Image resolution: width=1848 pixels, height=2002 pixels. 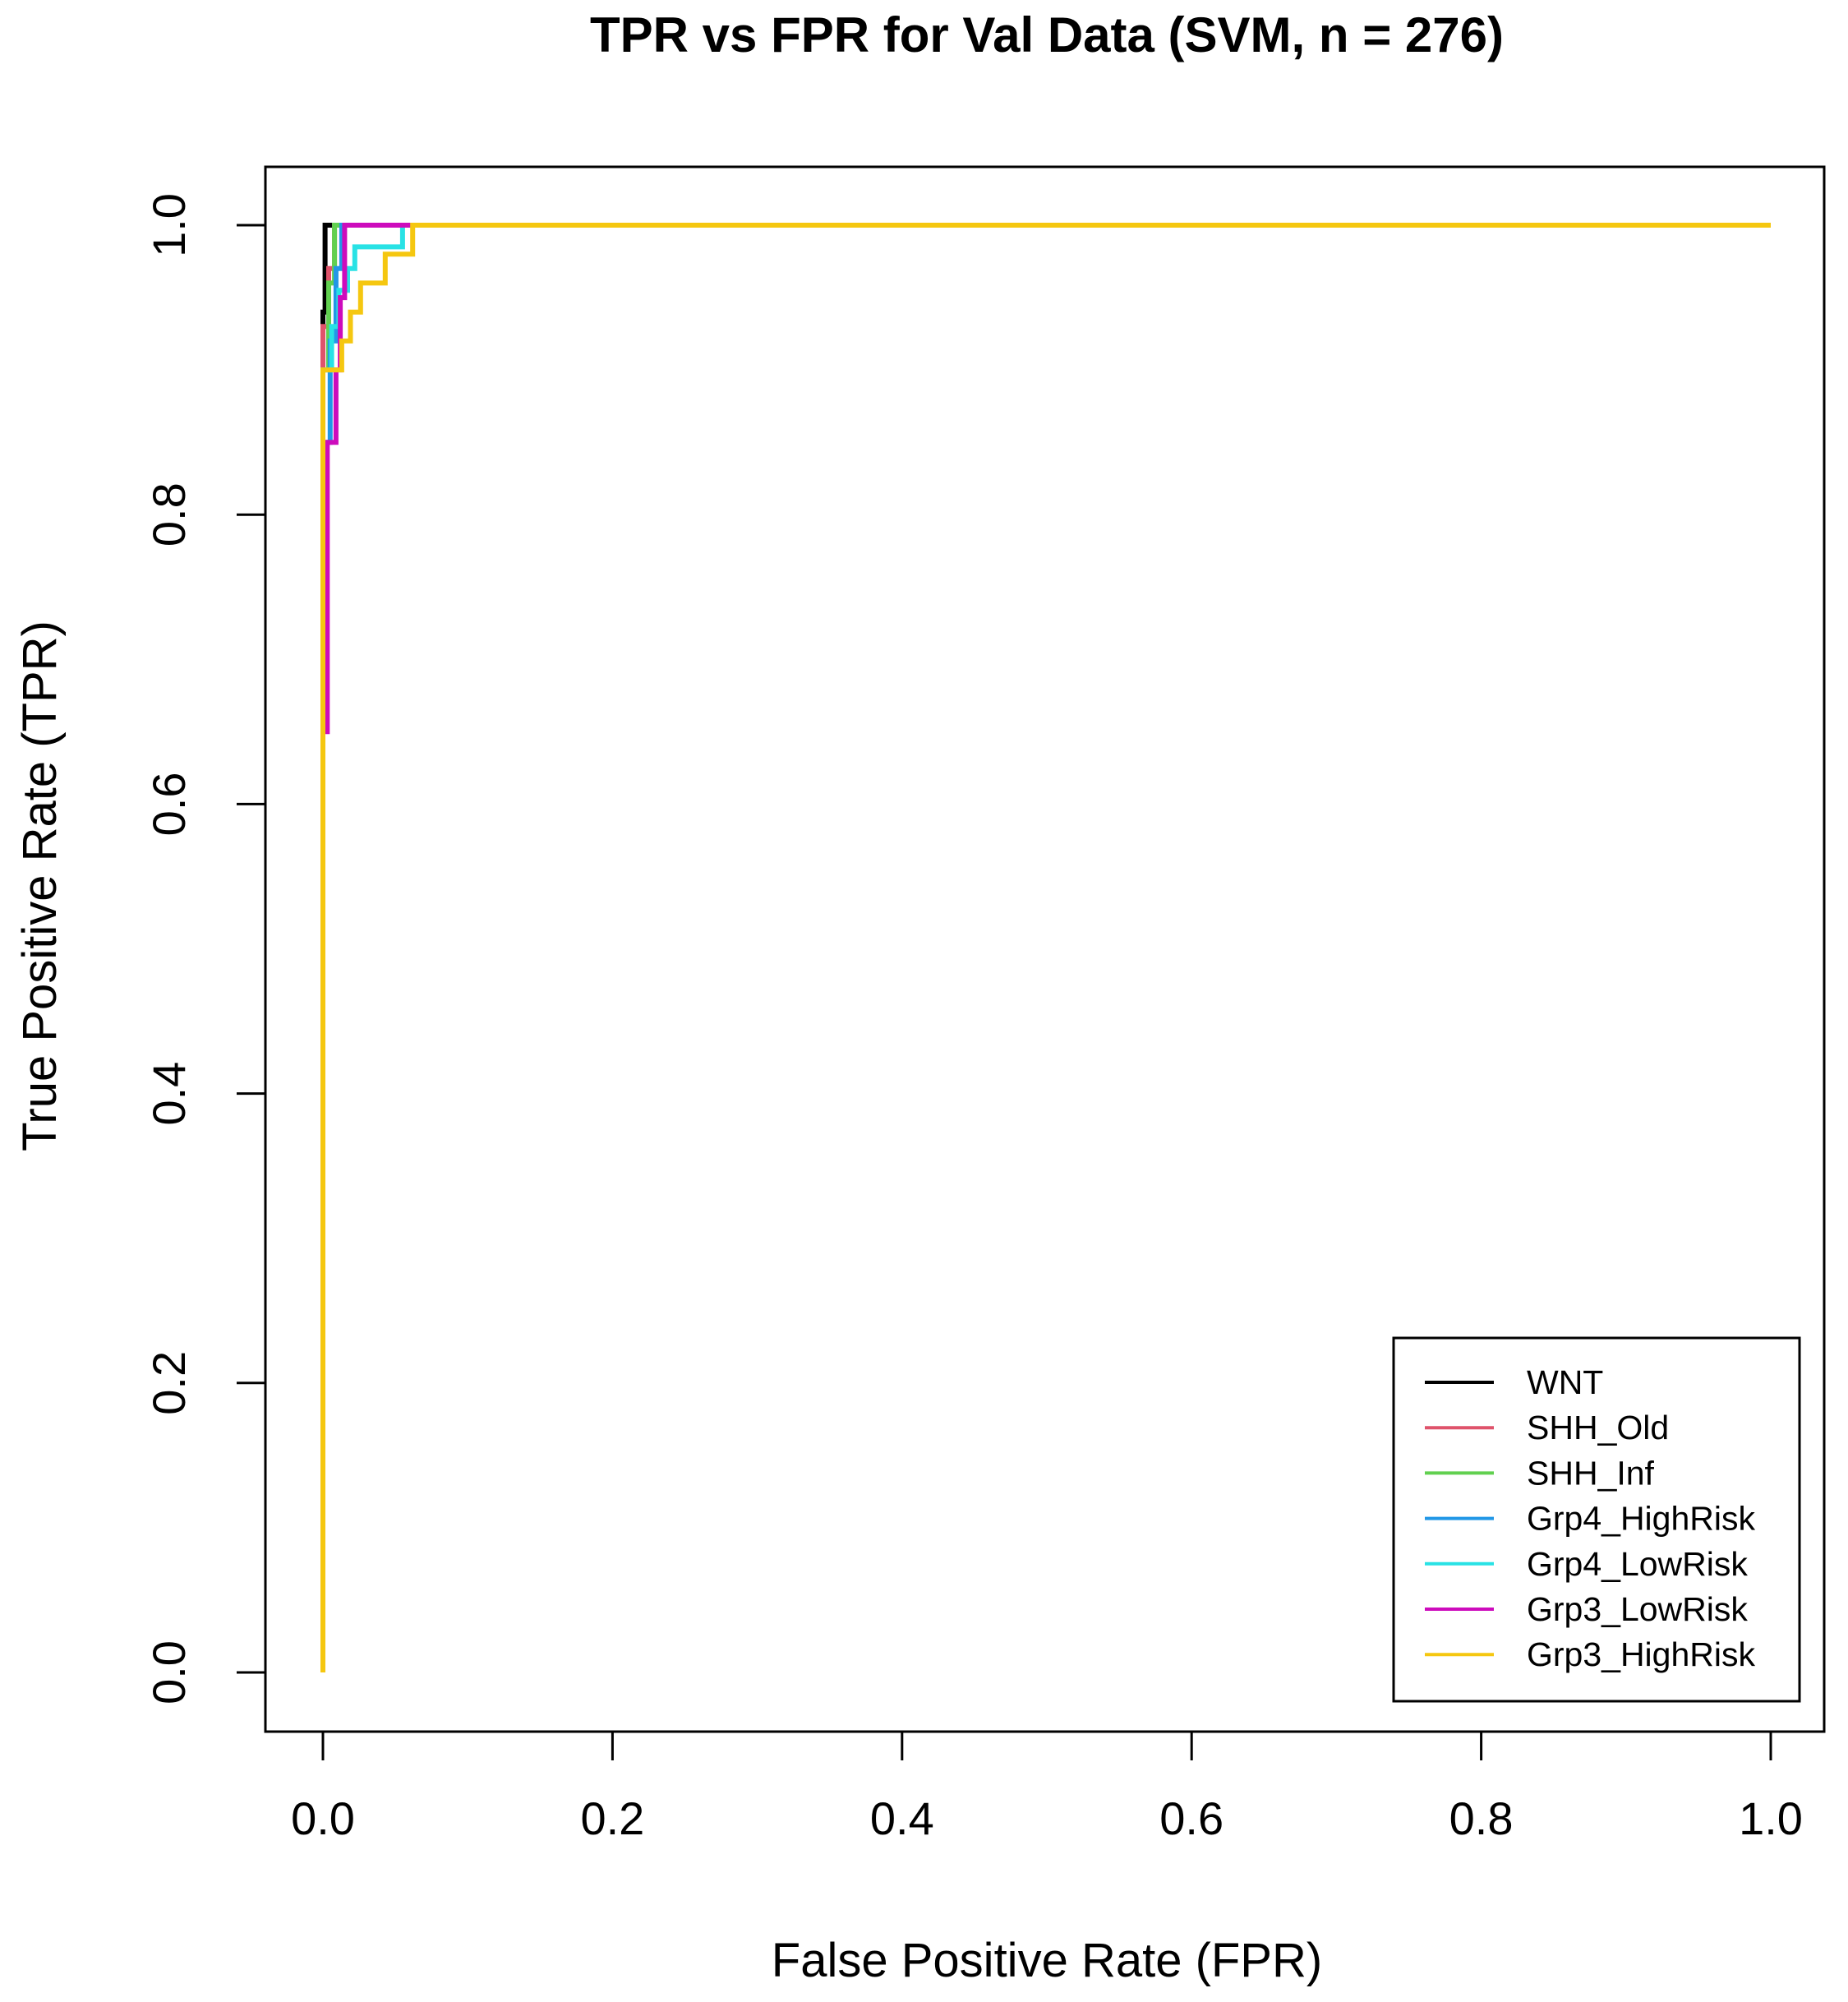 What do you see at coordinates (1047, 1787) in the screenshot?
I see `x-axis: 0.0 0.2 0.4 0.6 0.8 1.0` at bounding box center [1047, 1787].